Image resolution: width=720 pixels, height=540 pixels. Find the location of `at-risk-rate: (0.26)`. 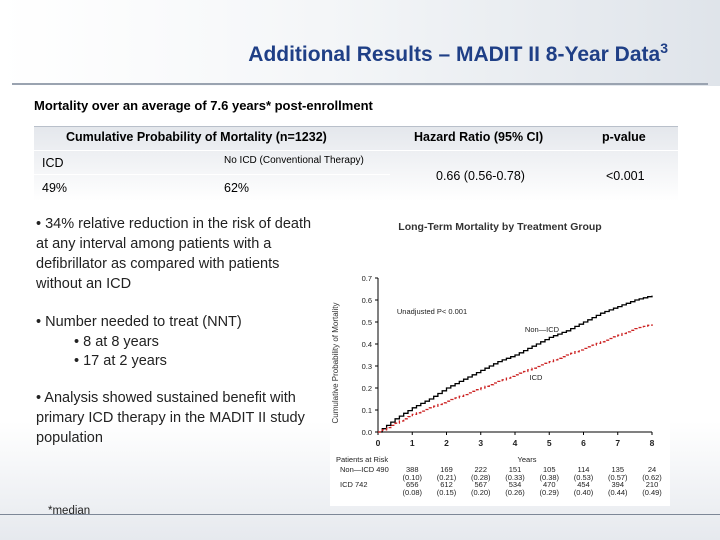

at-risk-rate: (0.26) is located at coordinates (515, 492).